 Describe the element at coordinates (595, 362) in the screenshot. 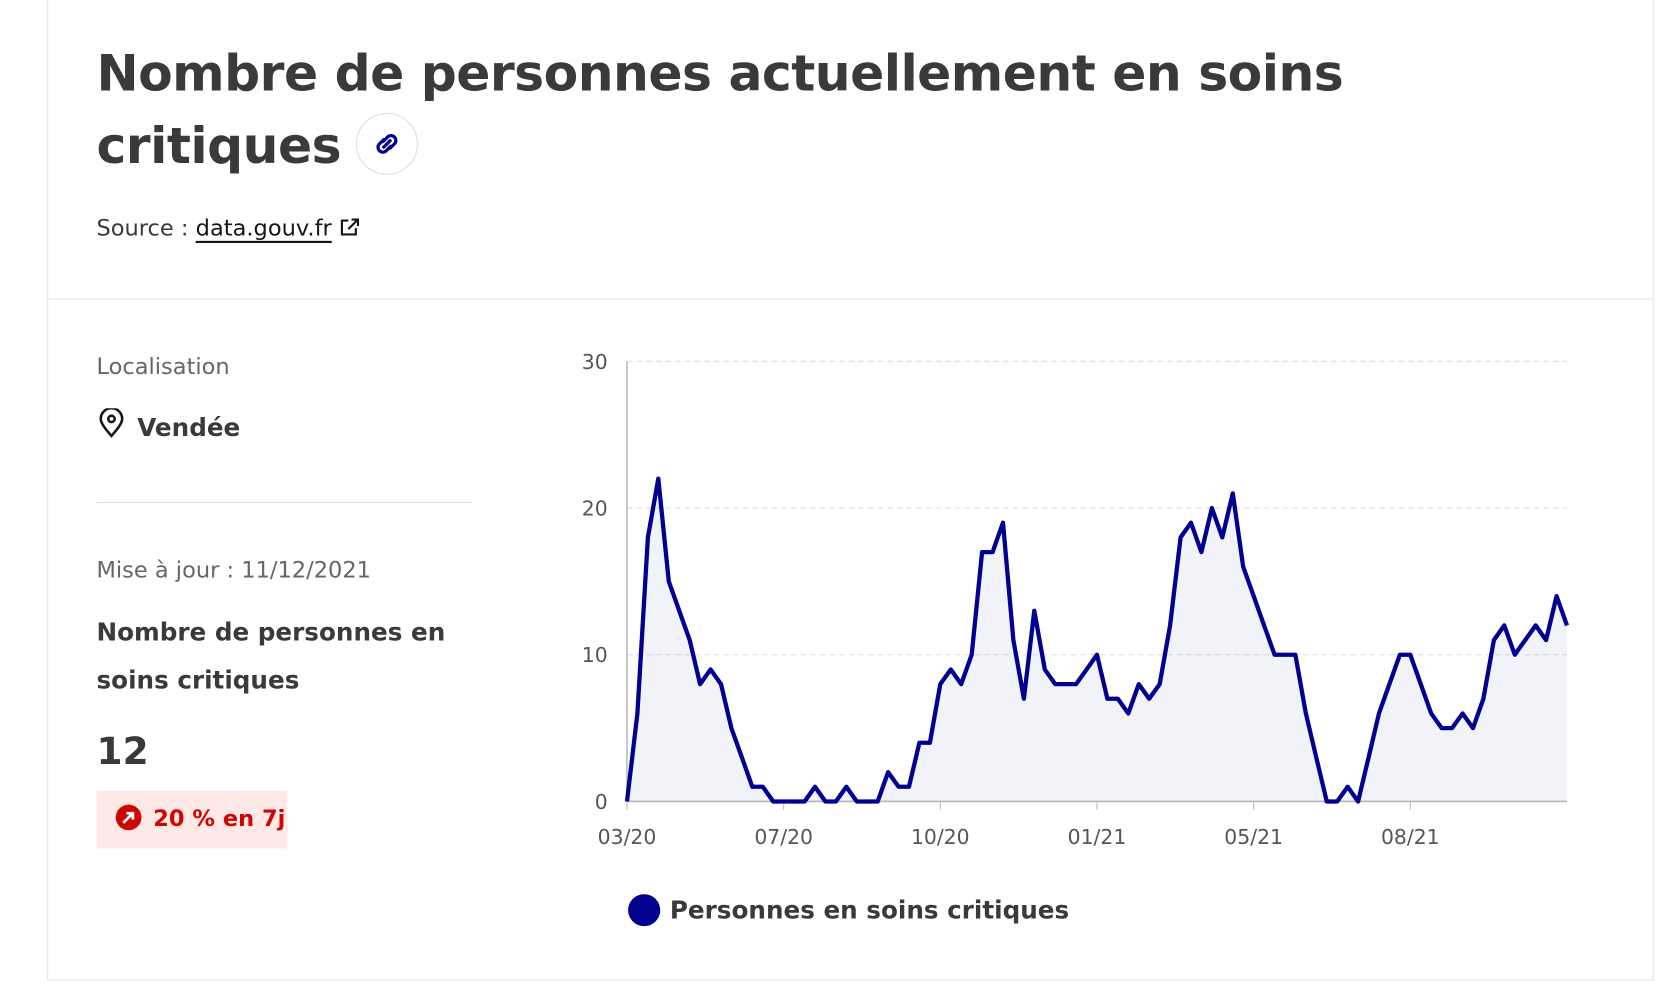

I see `y-tick-label: 30` at that location.